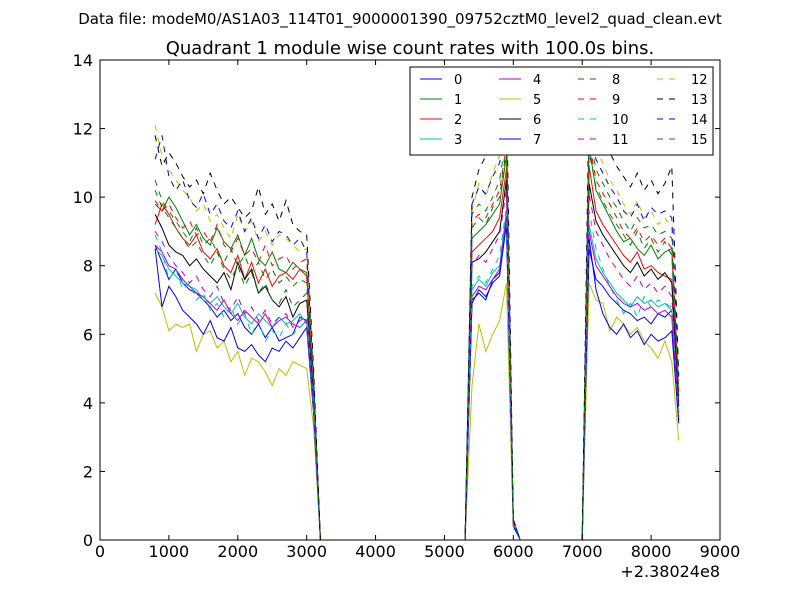 The width and height of the screenshot is (800, 600). Describe the element at coordinates (520, 100) in the screenshot. I see `legend-entry-5: 5` at that location.